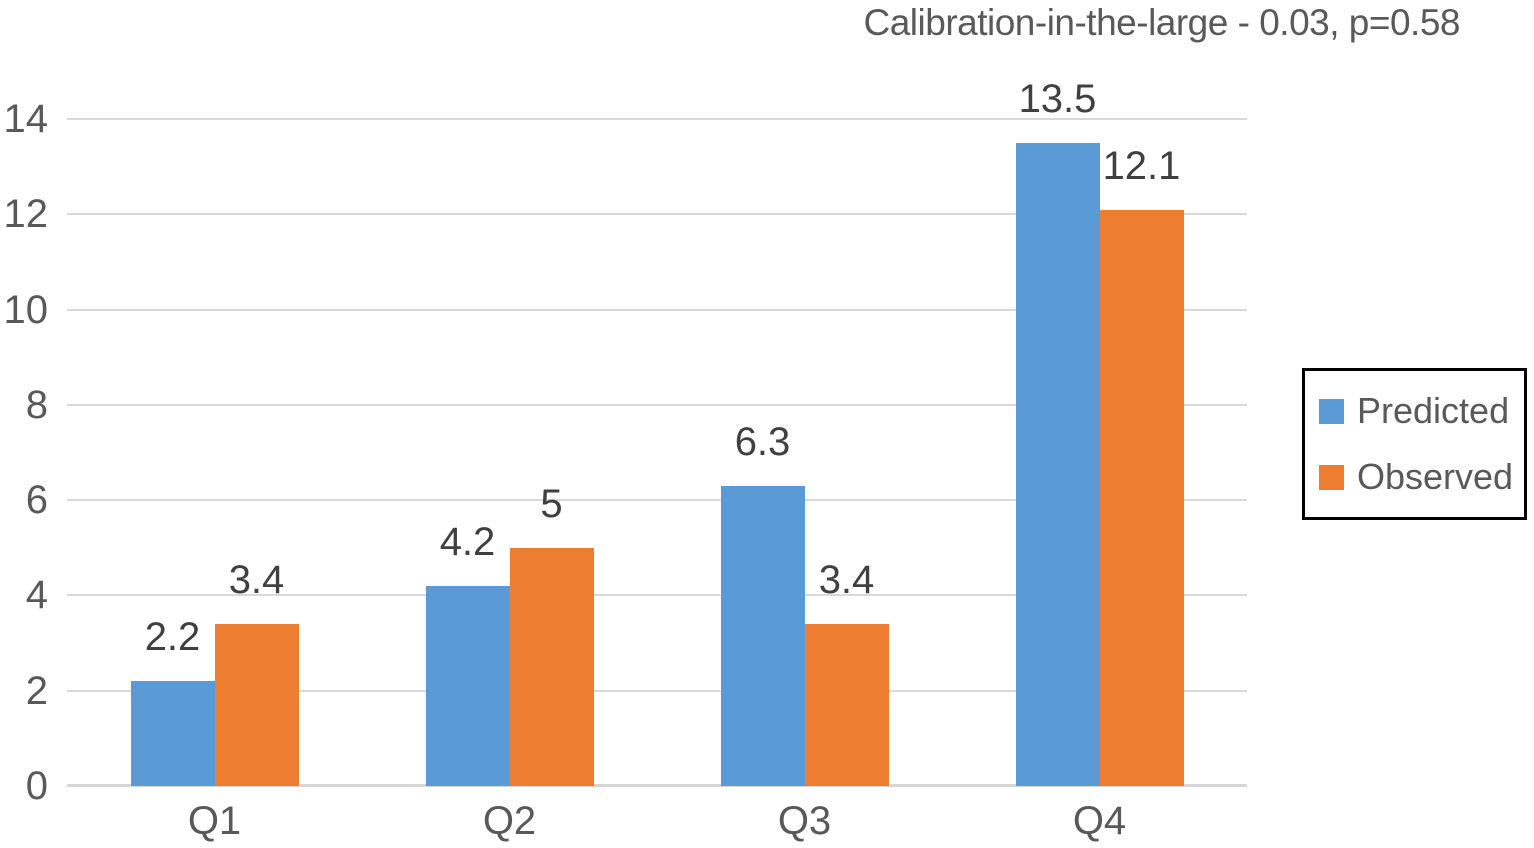 The height and width of the screenshot is (848, 1534). I want to click on value-label-observed-q1: 3.4, so click(256, 580).